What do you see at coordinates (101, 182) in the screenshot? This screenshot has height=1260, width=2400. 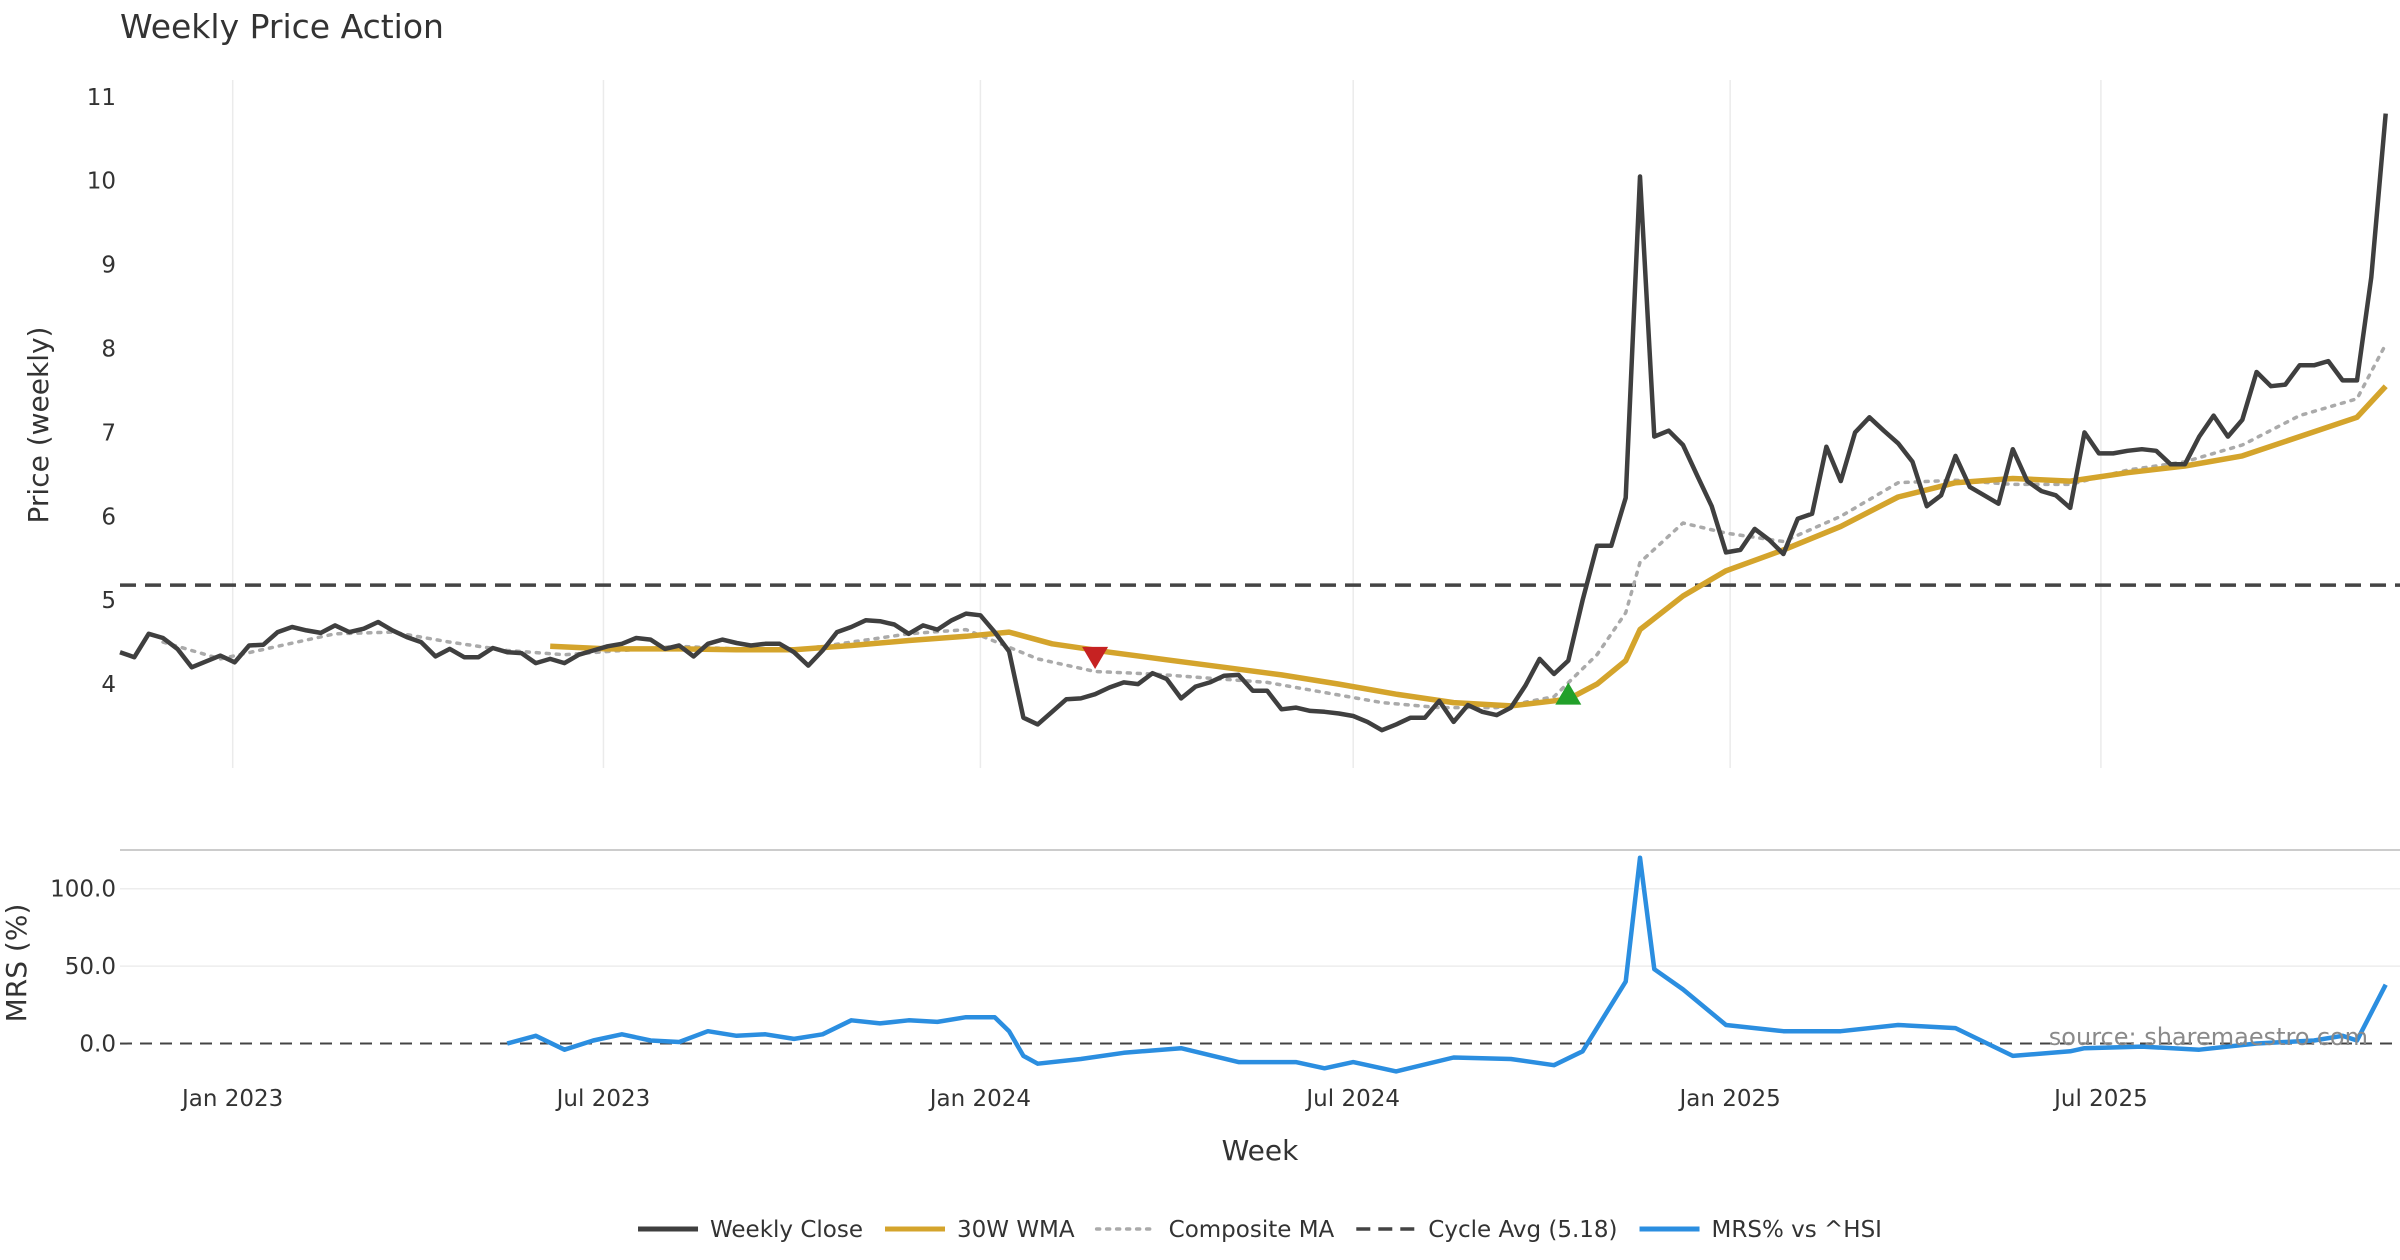 I see `price-y-tick-10: 10` at bounding box center [101, 182].